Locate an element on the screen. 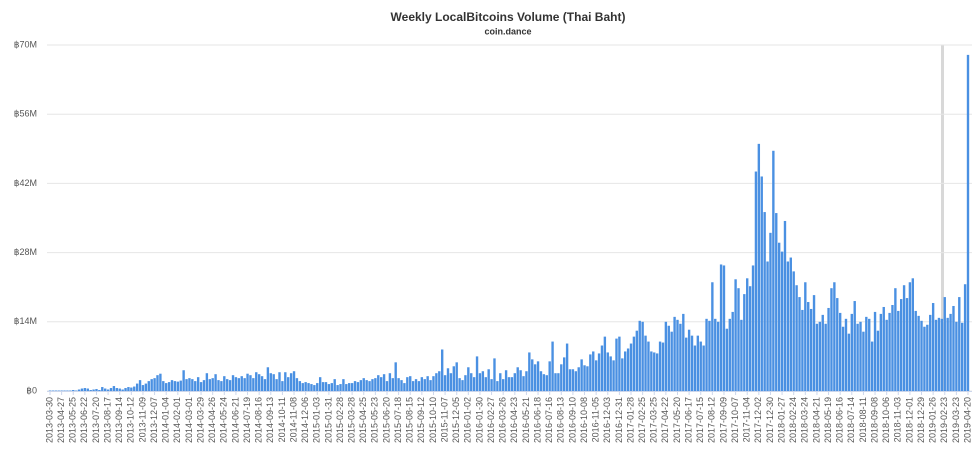 The width and height of the screenshot is (980, 456). x-tick-label: 2013-06-22 is located at coordinates (84, 420).